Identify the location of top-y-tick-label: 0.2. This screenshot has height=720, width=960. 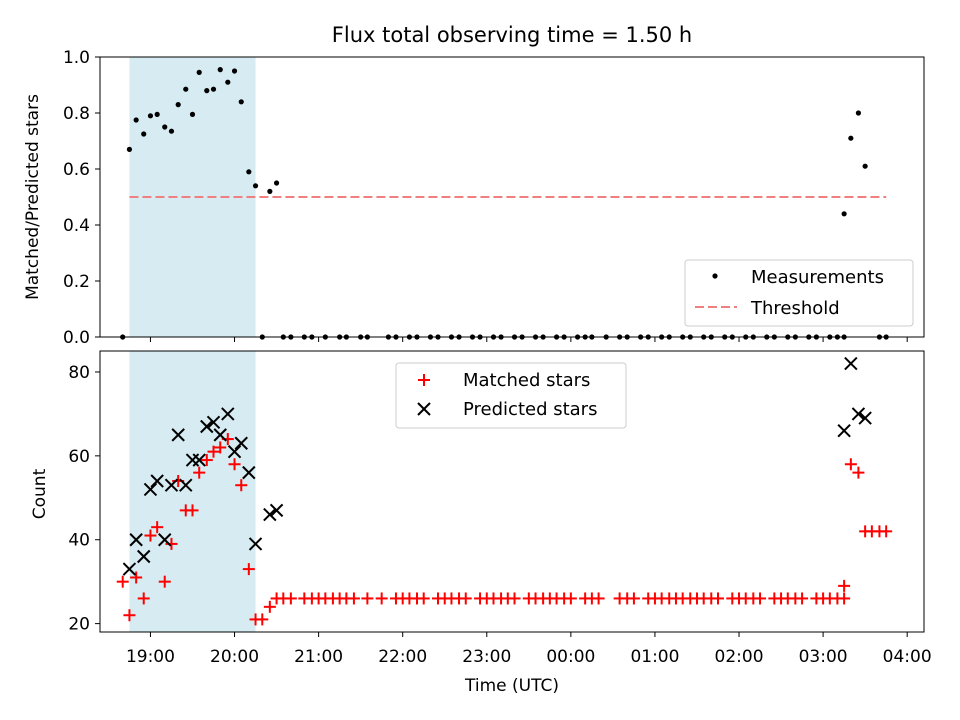
(76, 282).